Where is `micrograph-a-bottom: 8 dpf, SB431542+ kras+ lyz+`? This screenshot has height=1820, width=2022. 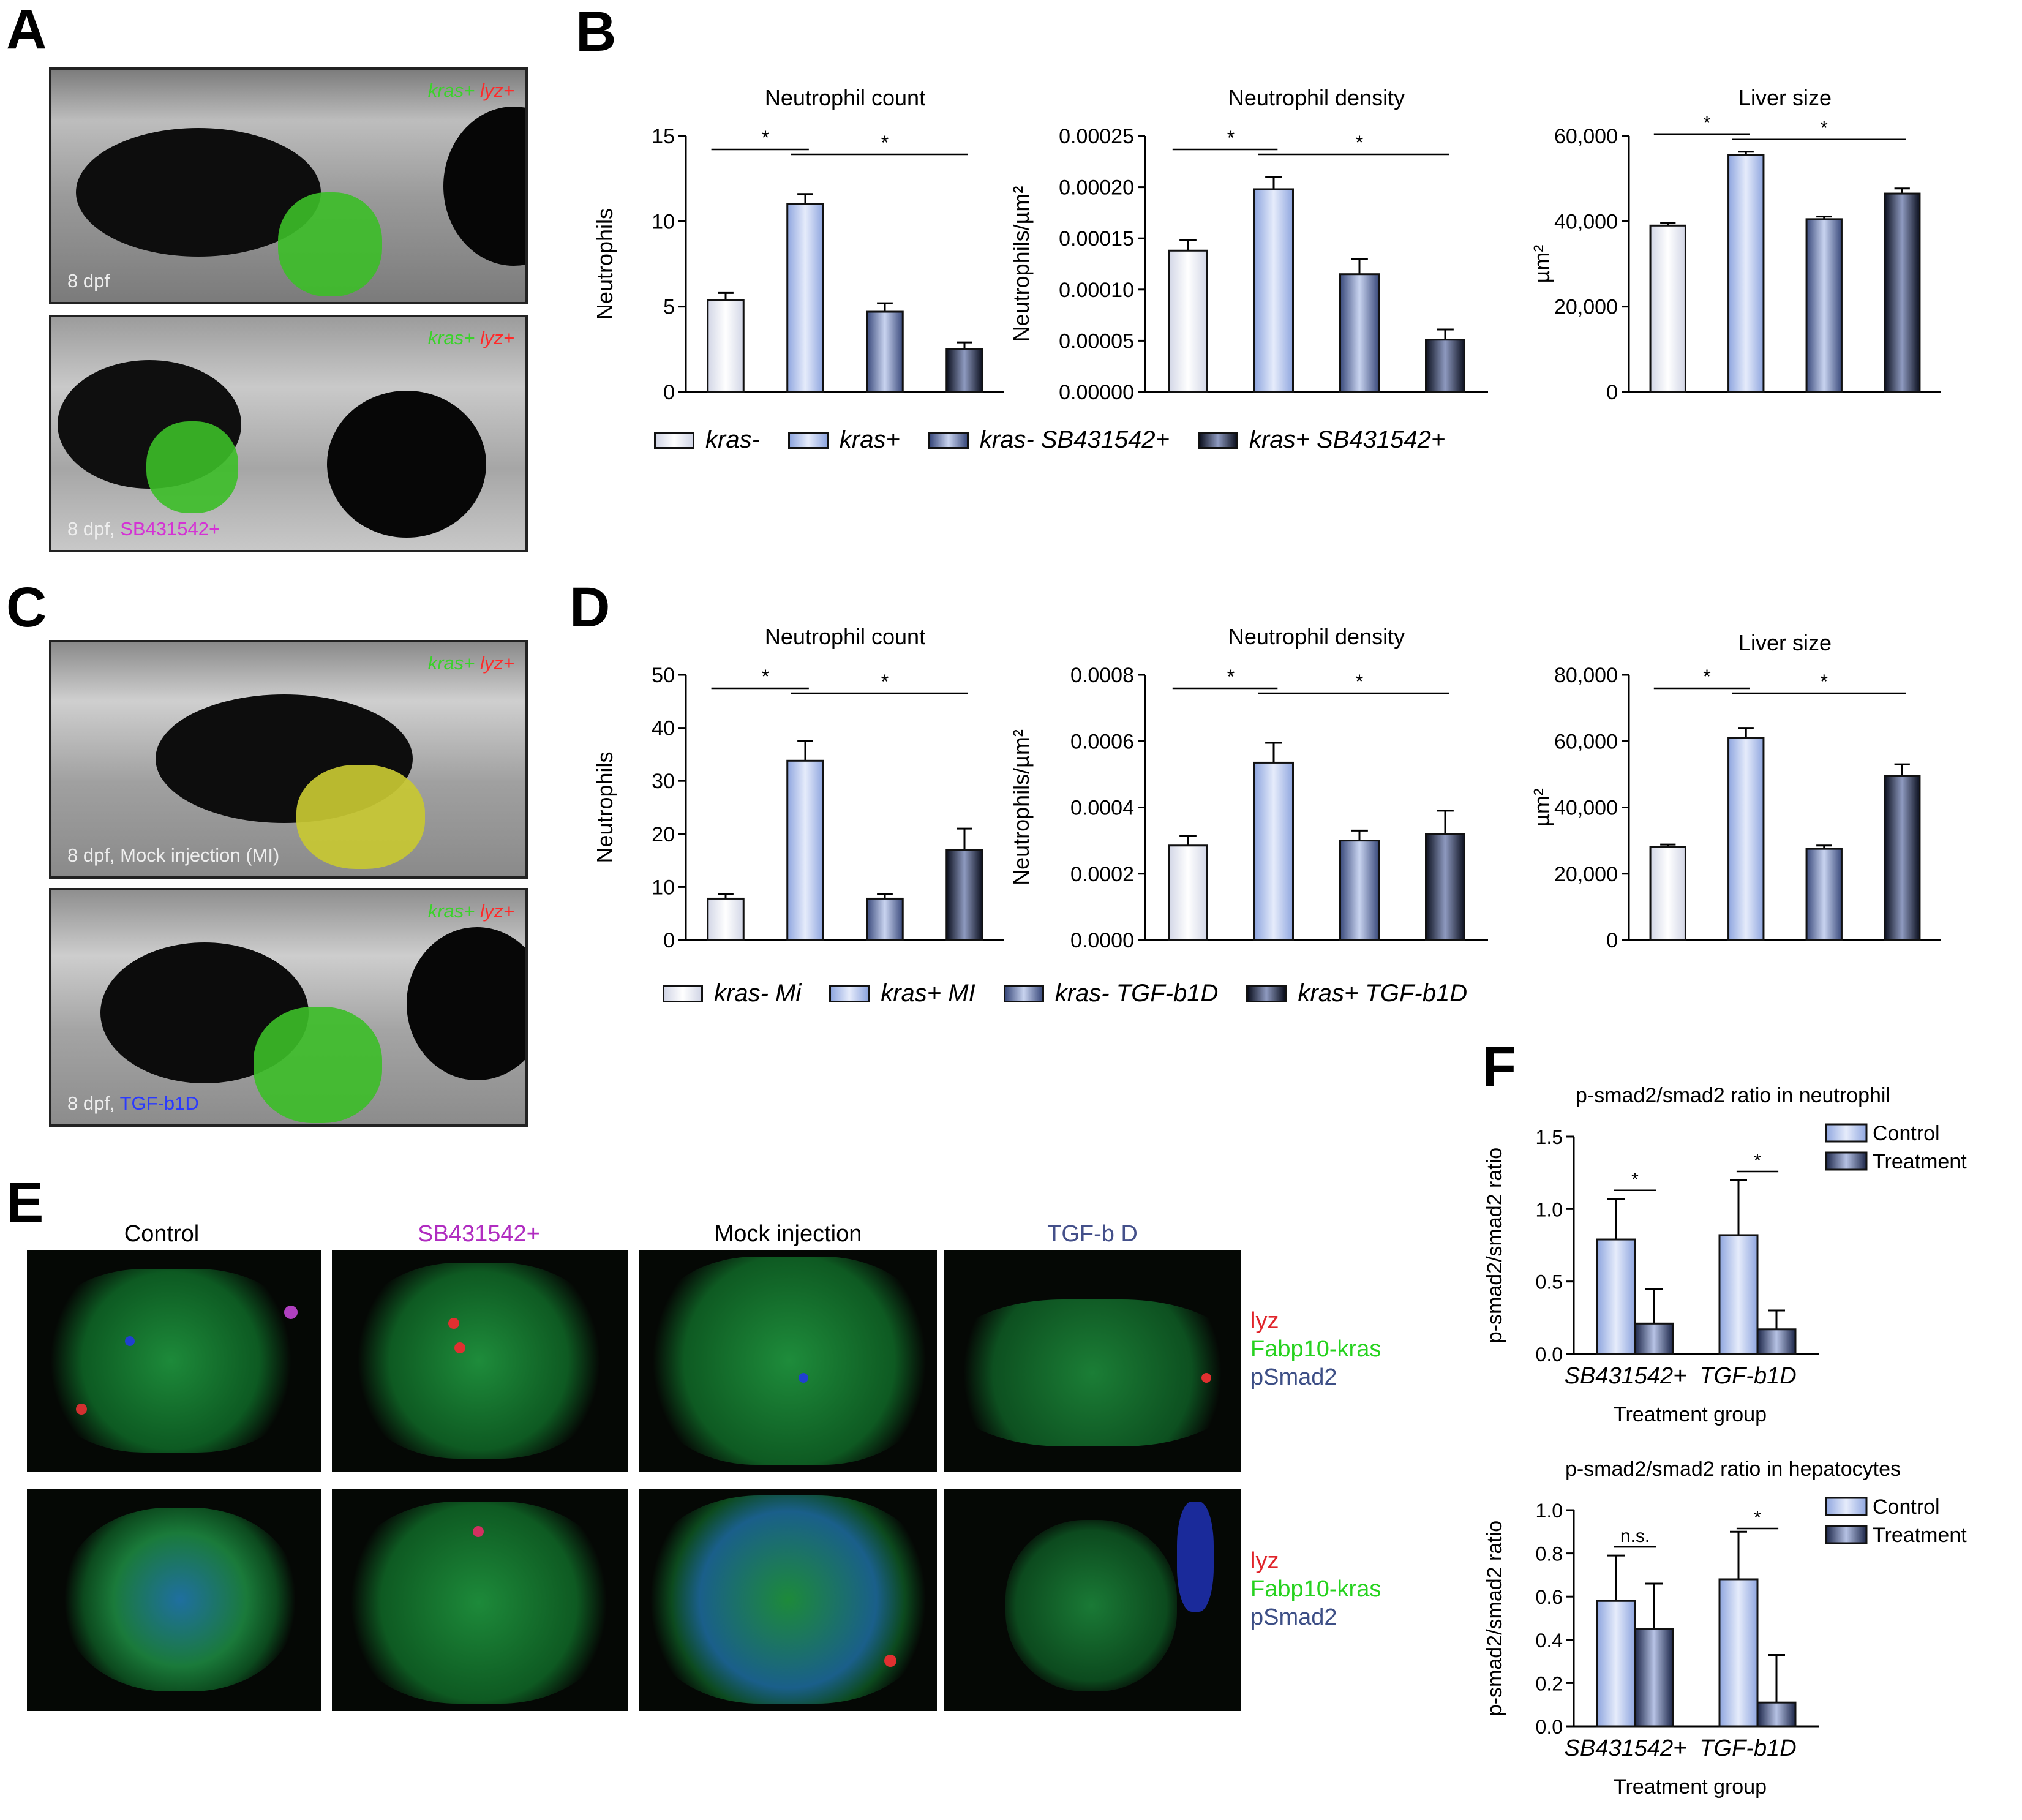 micrograph-a-bottom: 8 dpf, SB431542+ kras+ lyz+ is located at coordinates (288, 434).